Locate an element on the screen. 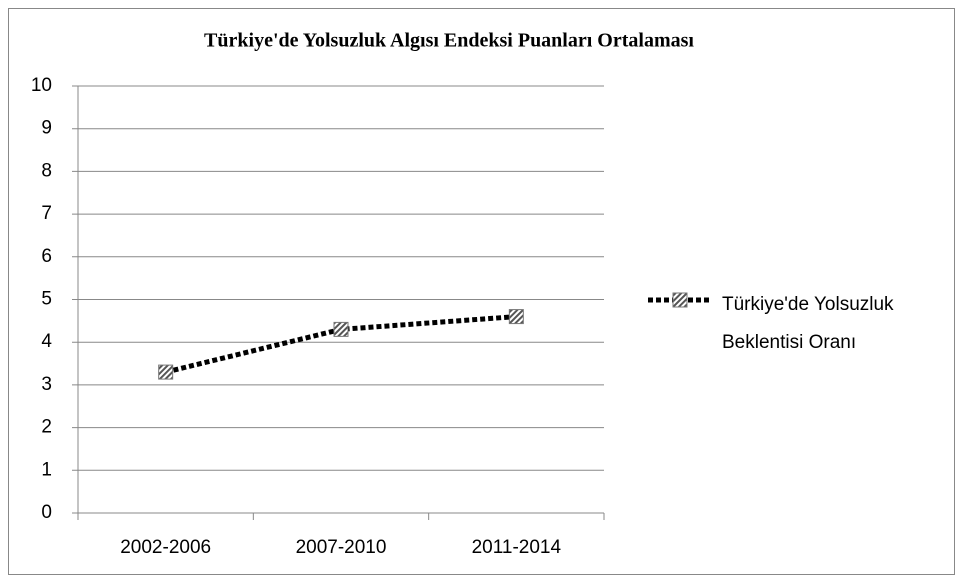 This screenshot has height=581, width=961. legend-marker is located at coordinates (680, 300).